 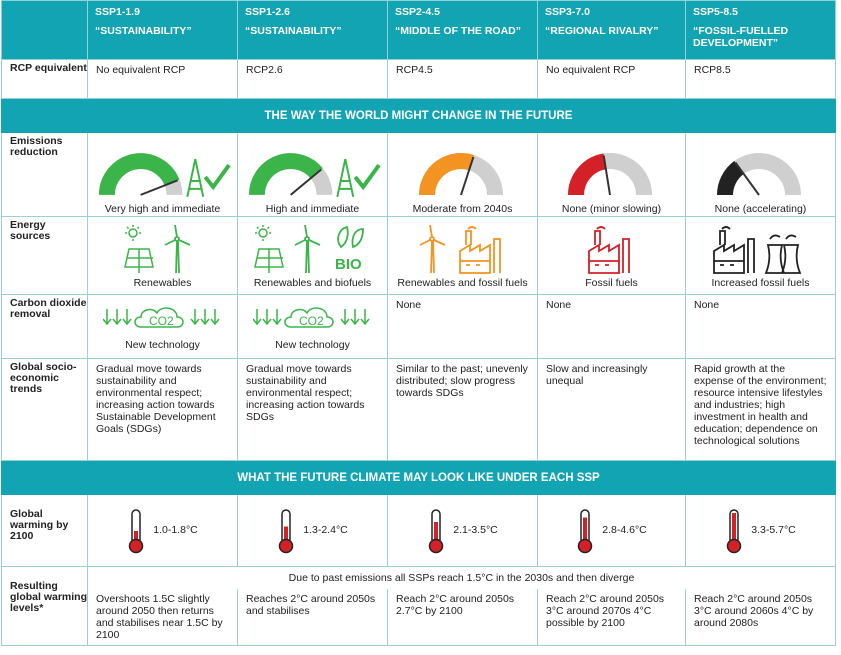 I want to click on emissions-cell: High and immediate, so click(x=312, y=174).